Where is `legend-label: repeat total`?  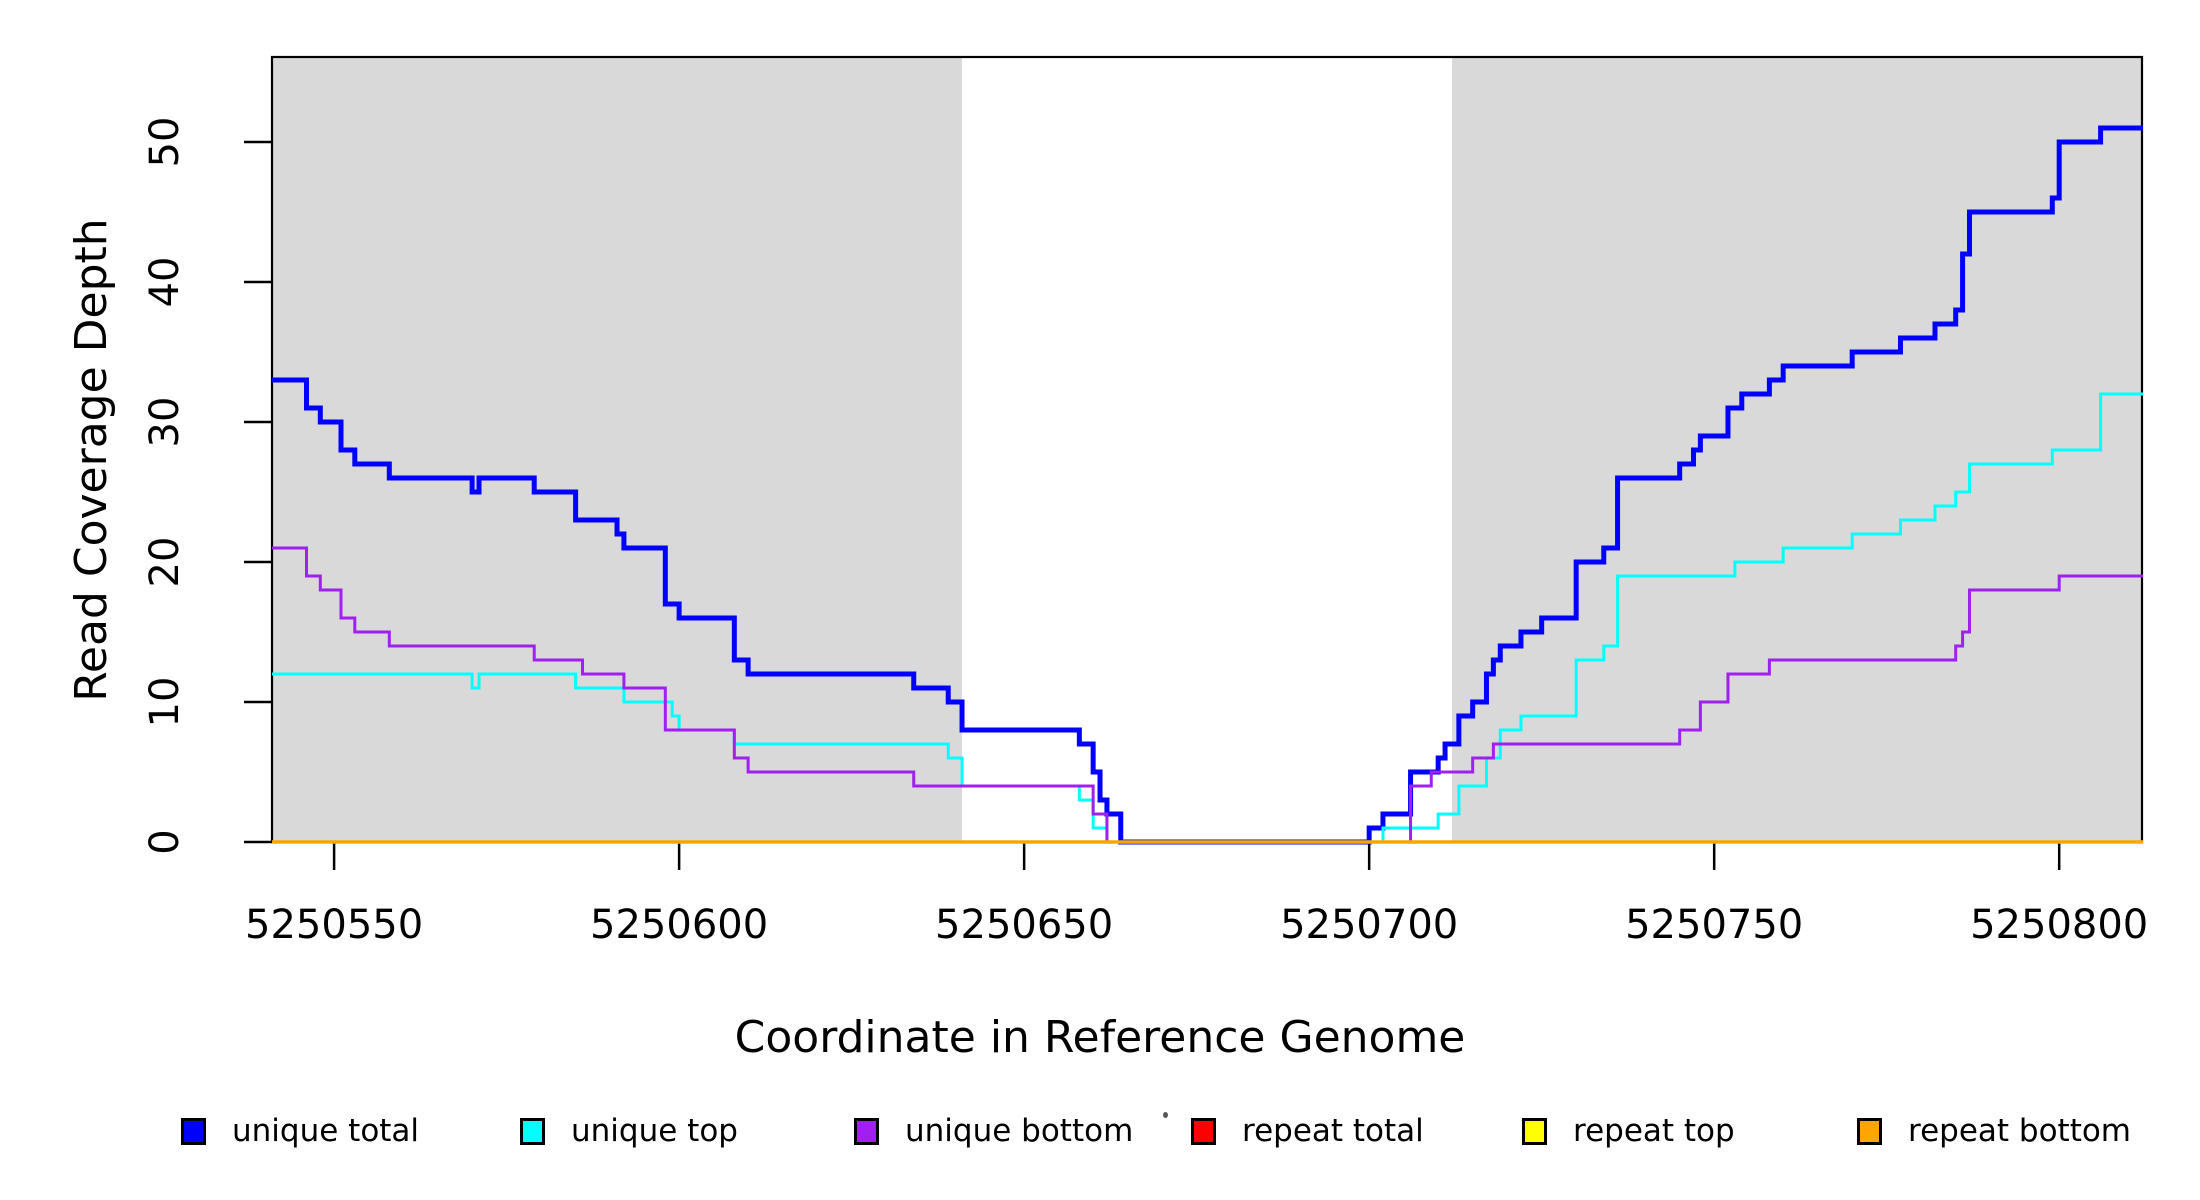
legend-label: repeat total is located at coordinates (1333, 1131).